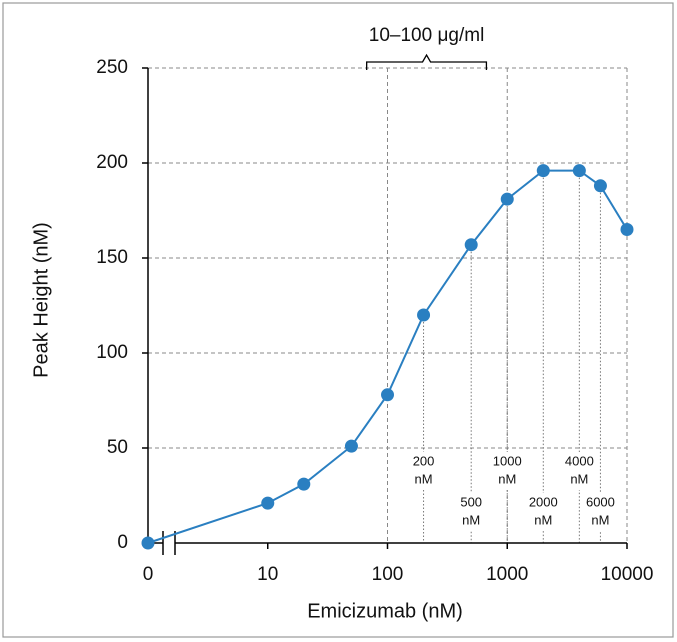  I want to click on concentration-value: 1000, so click(507, 460).